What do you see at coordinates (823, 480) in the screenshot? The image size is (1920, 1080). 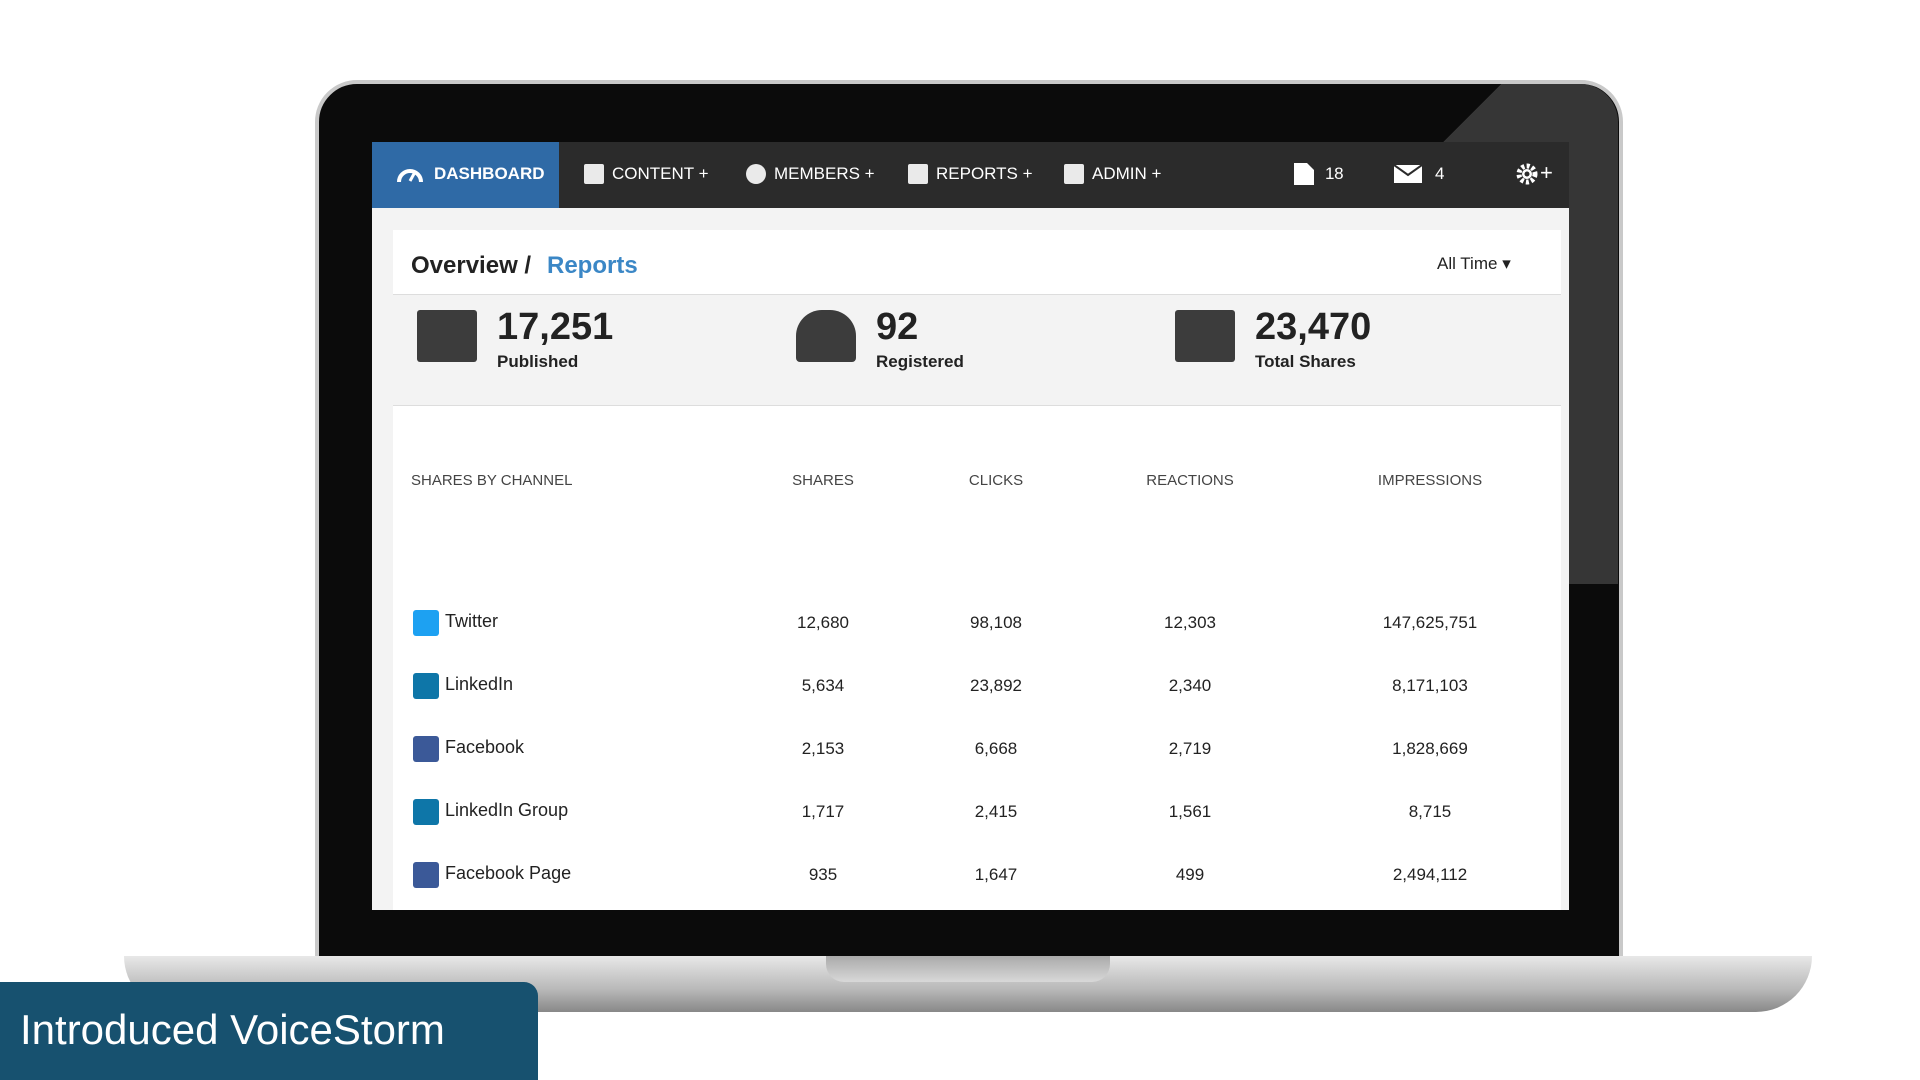 I see `column-header: SHARES` at bounding box center [823, 480].